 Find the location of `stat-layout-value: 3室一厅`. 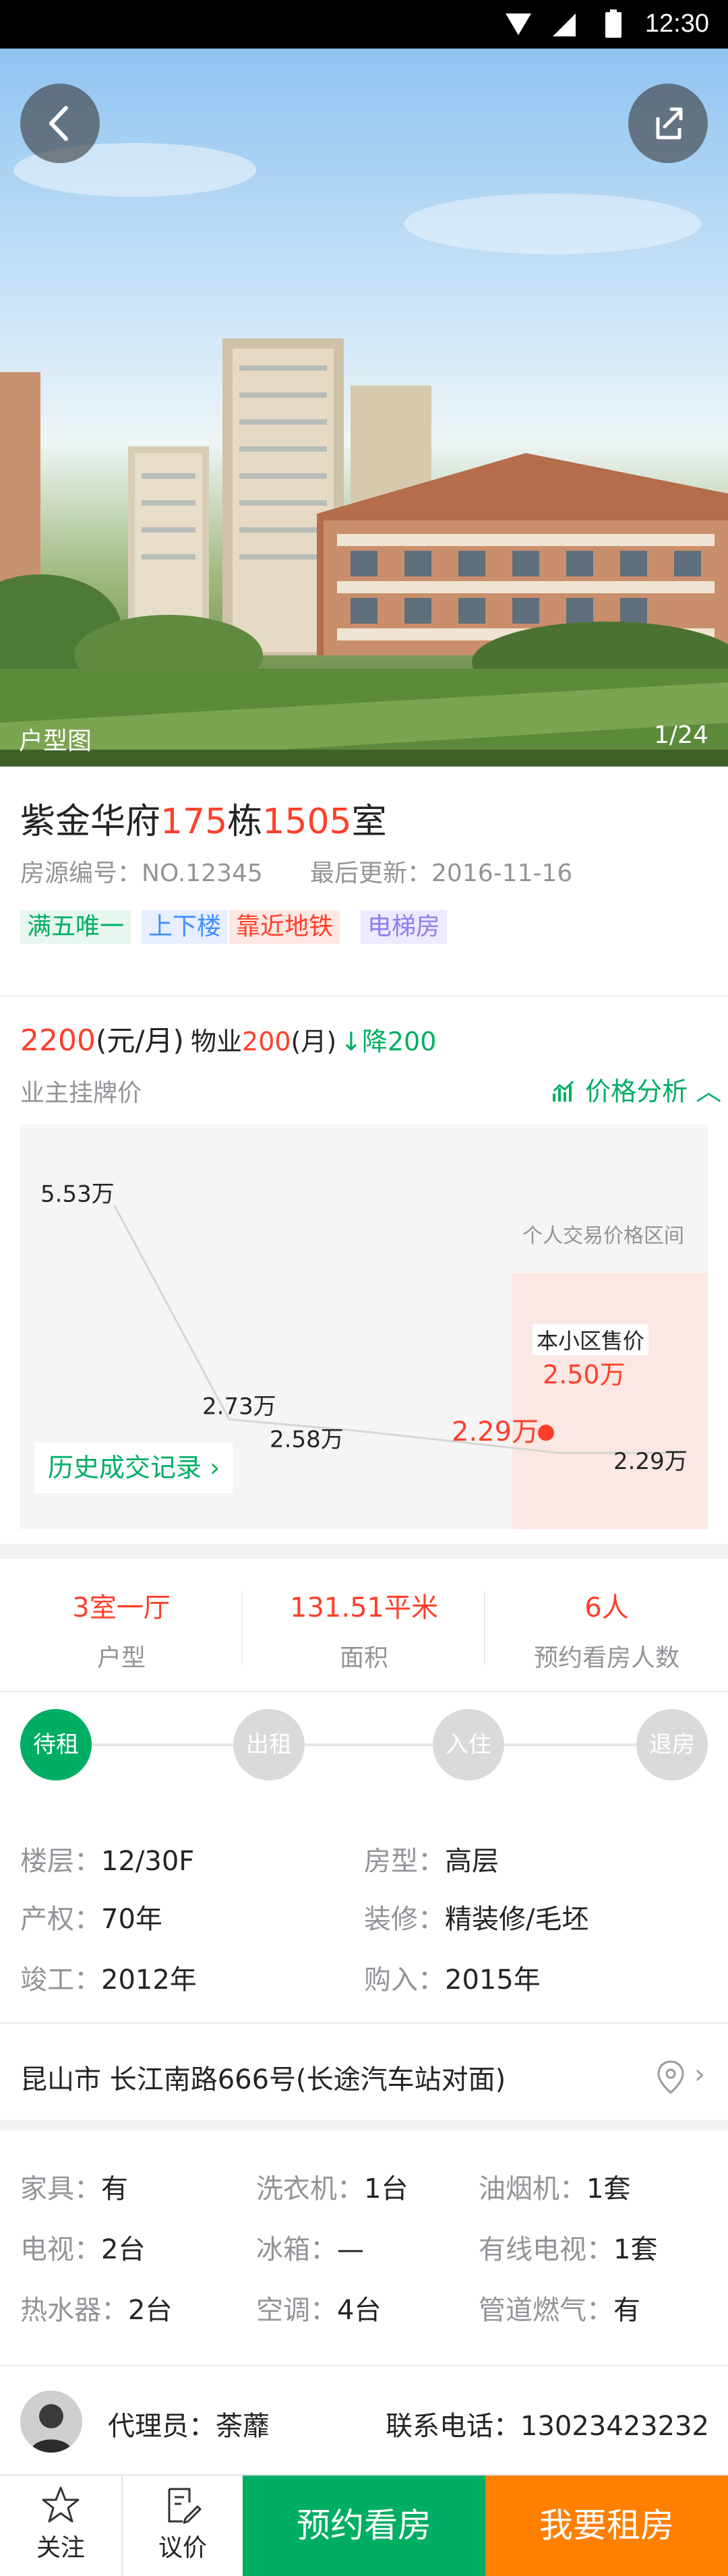

stat-layout-value: 3室一厅 is located at coordinates (121, 1607).